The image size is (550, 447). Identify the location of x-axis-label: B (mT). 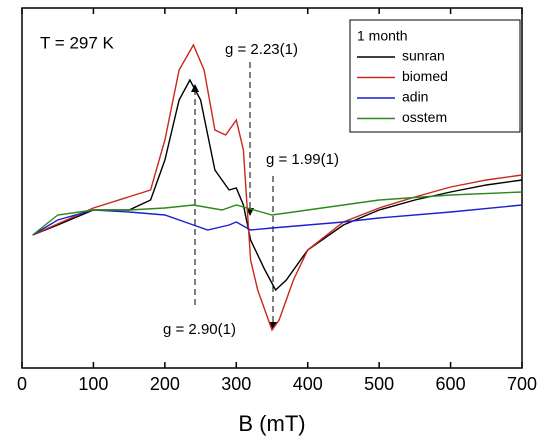
(271, 423).